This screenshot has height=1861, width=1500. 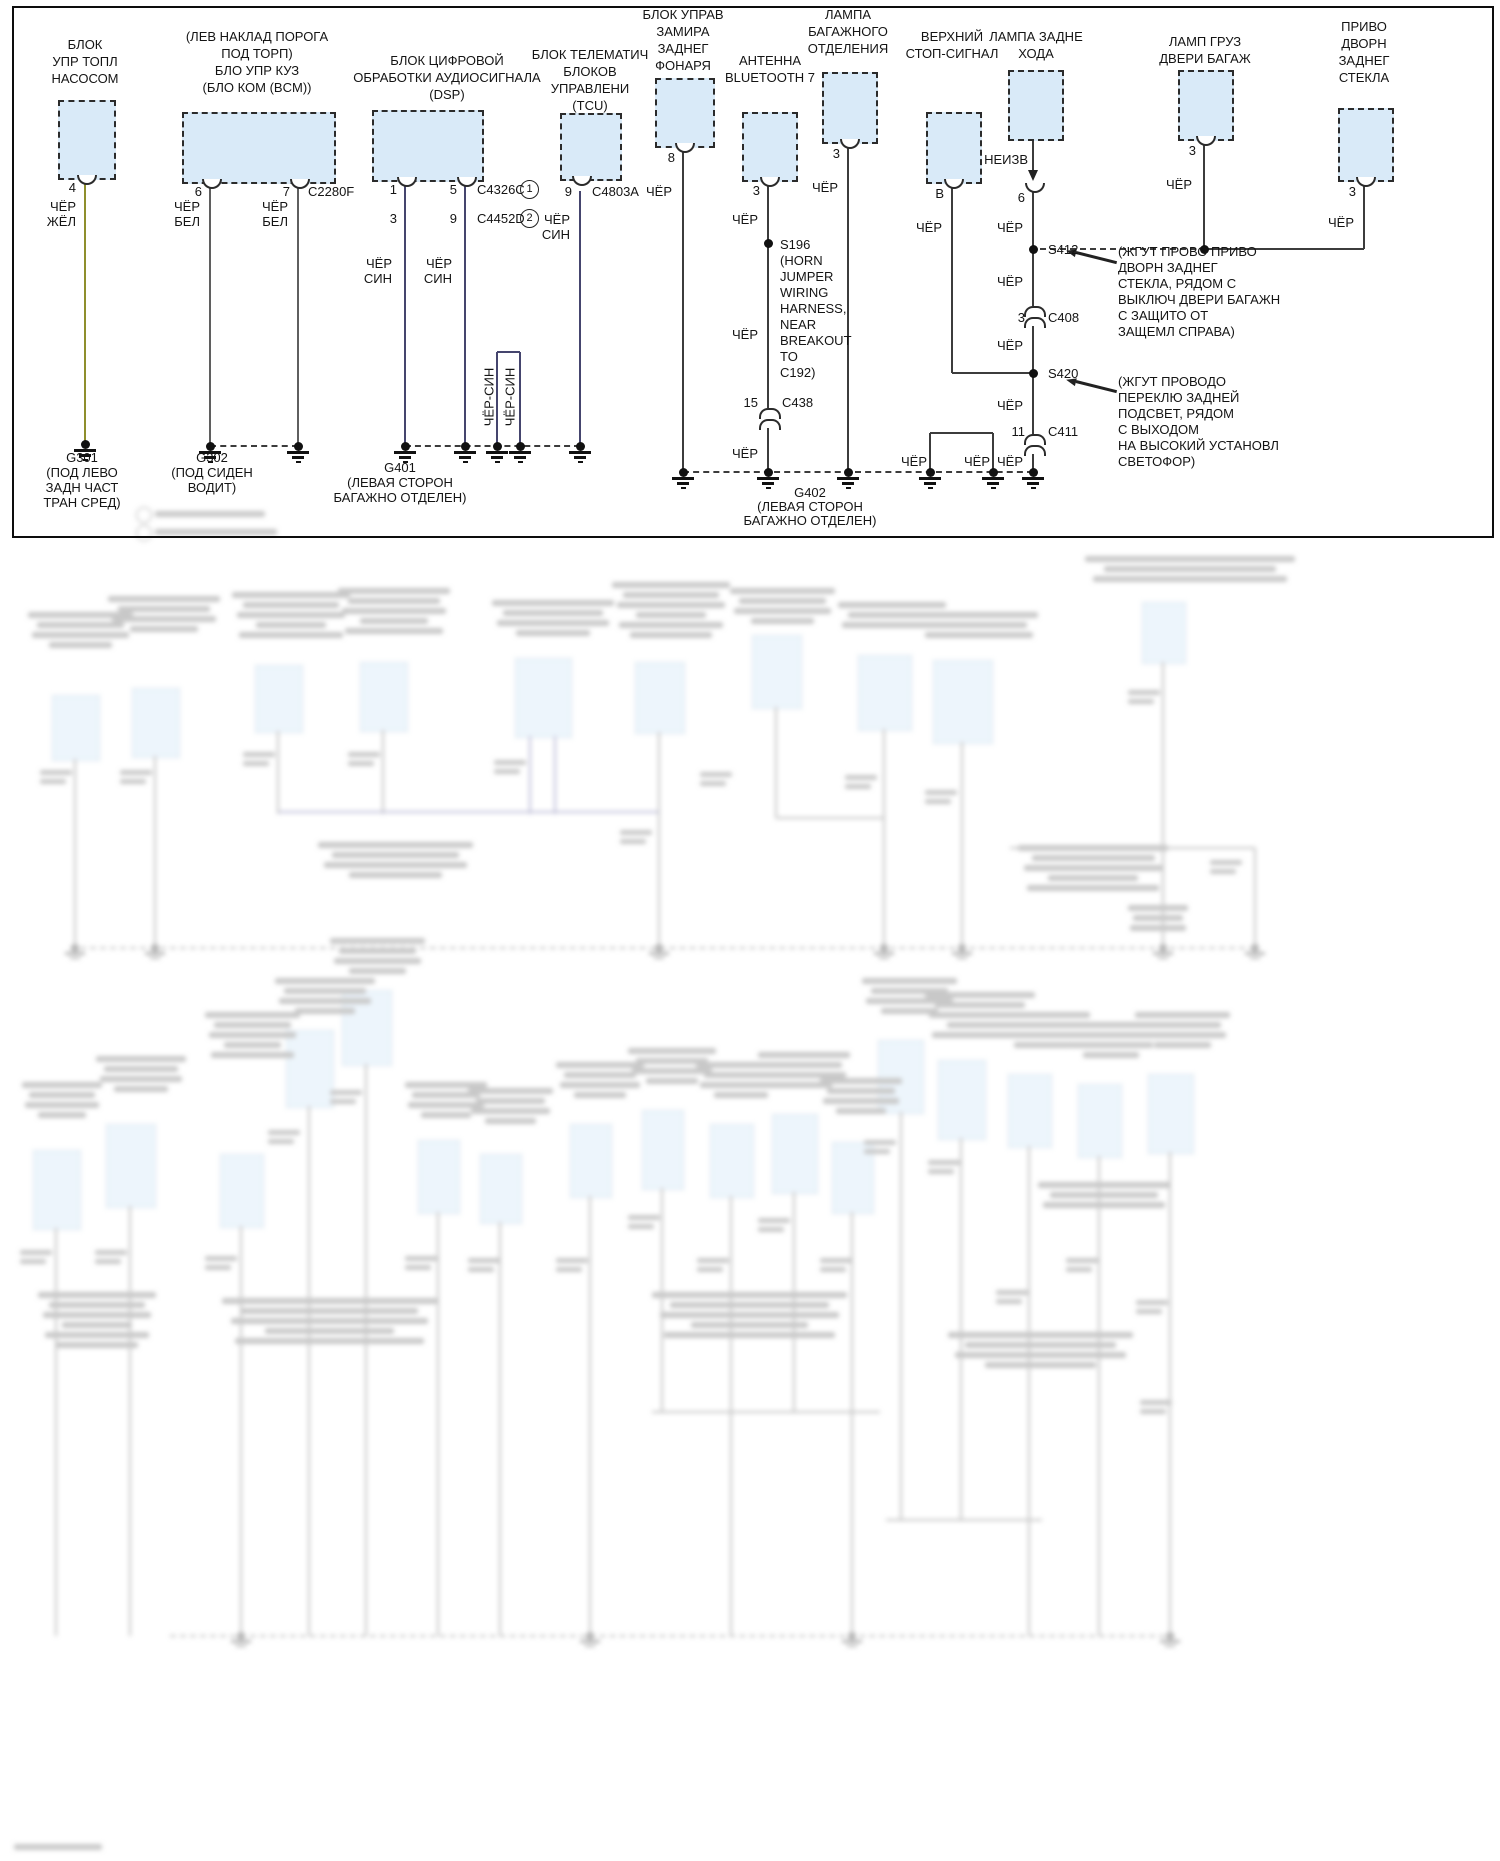 I want to click on dsp-pin-5-line: 5, so click(x=453, y=189).